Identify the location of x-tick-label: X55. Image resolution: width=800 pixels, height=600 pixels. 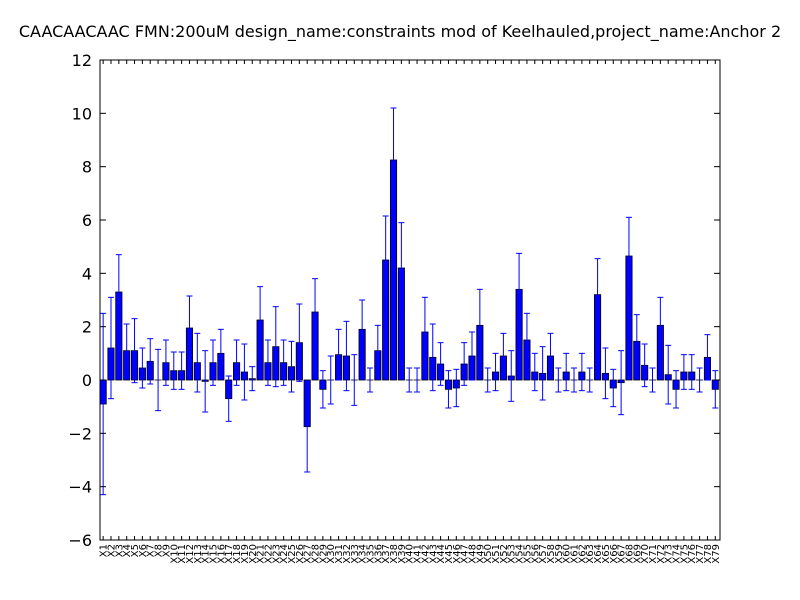
(527, 554).